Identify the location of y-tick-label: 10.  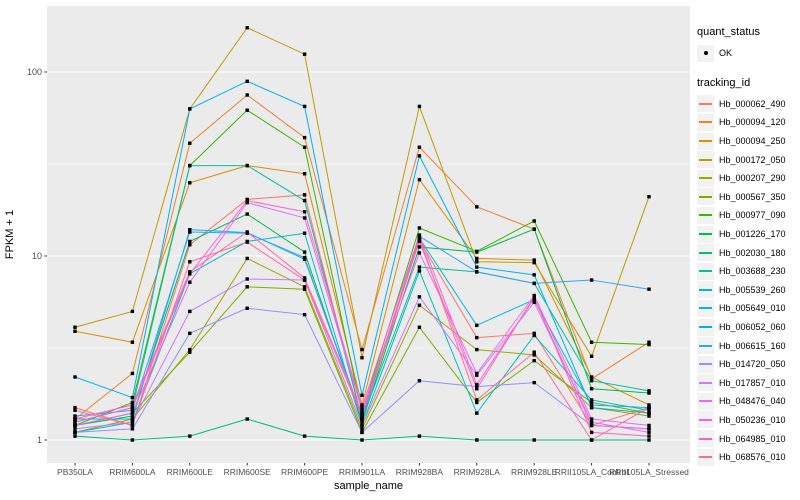
(37, 256).